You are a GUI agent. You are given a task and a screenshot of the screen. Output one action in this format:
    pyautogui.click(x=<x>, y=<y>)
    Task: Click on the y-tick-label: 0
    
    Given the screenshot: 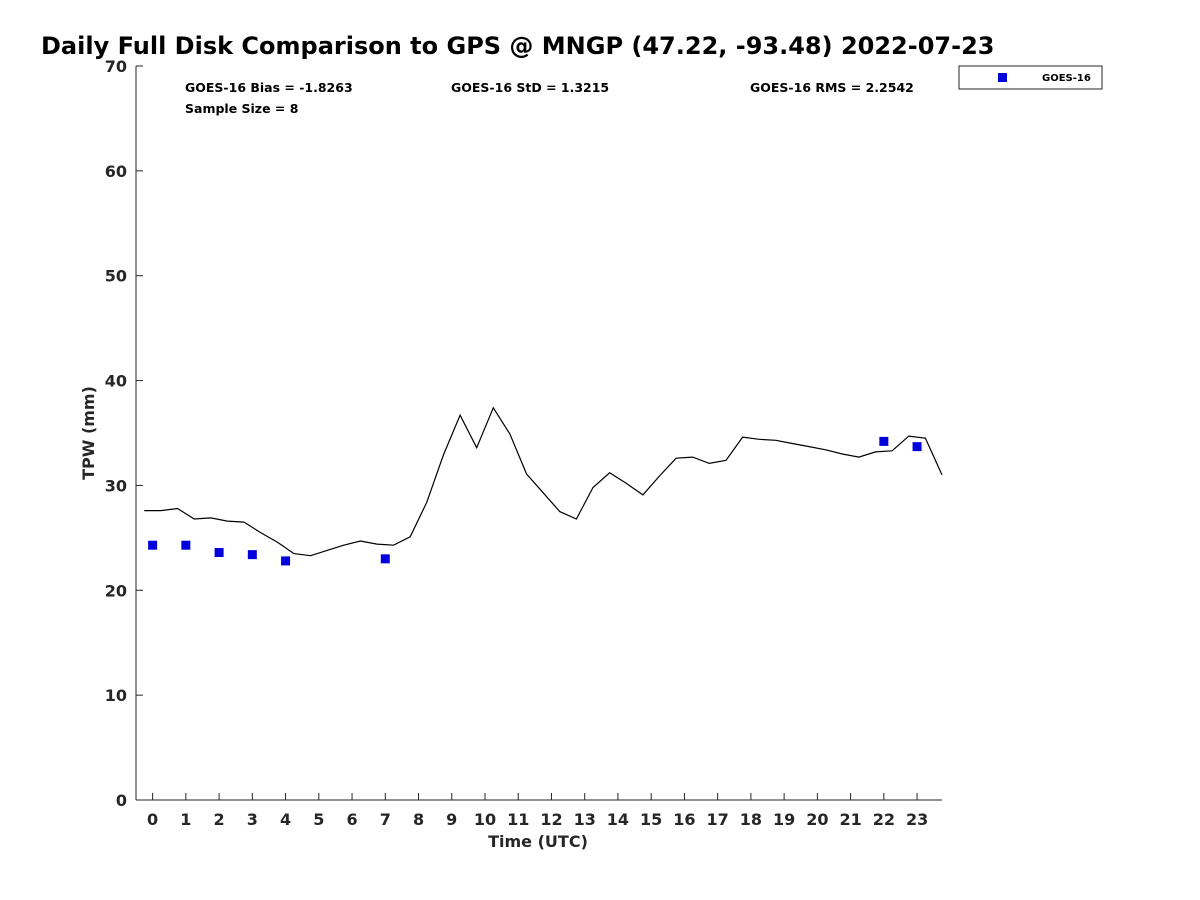 What is the action you would take?
    pyautogui.click(x=121, y=800)
    